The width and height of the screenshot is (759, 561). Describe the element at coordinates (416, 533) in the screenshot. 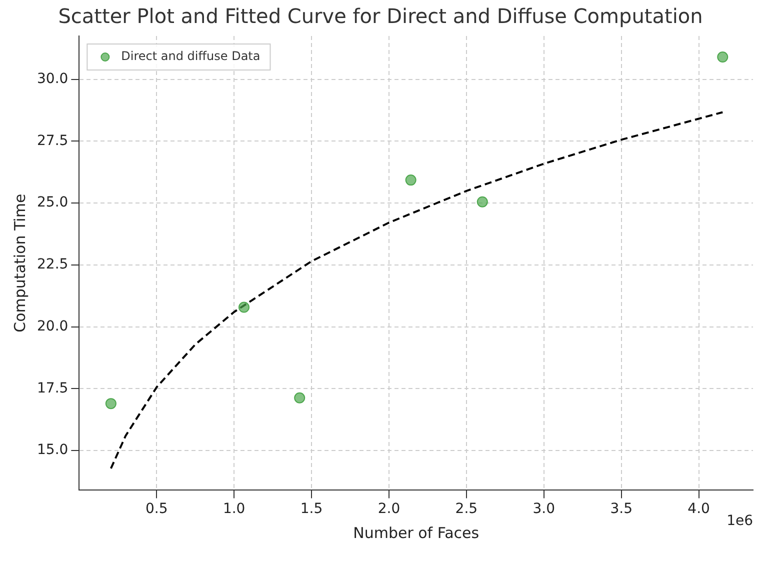

I see `x-axis-title: Number of Faces` at that location.